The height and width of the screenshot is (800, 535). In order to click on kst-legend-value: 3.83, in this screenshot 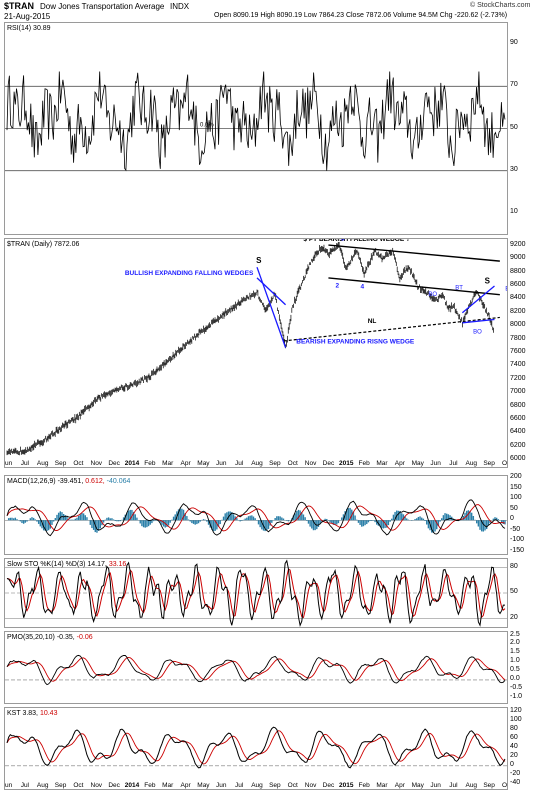, I will do `click(31, 713)`.